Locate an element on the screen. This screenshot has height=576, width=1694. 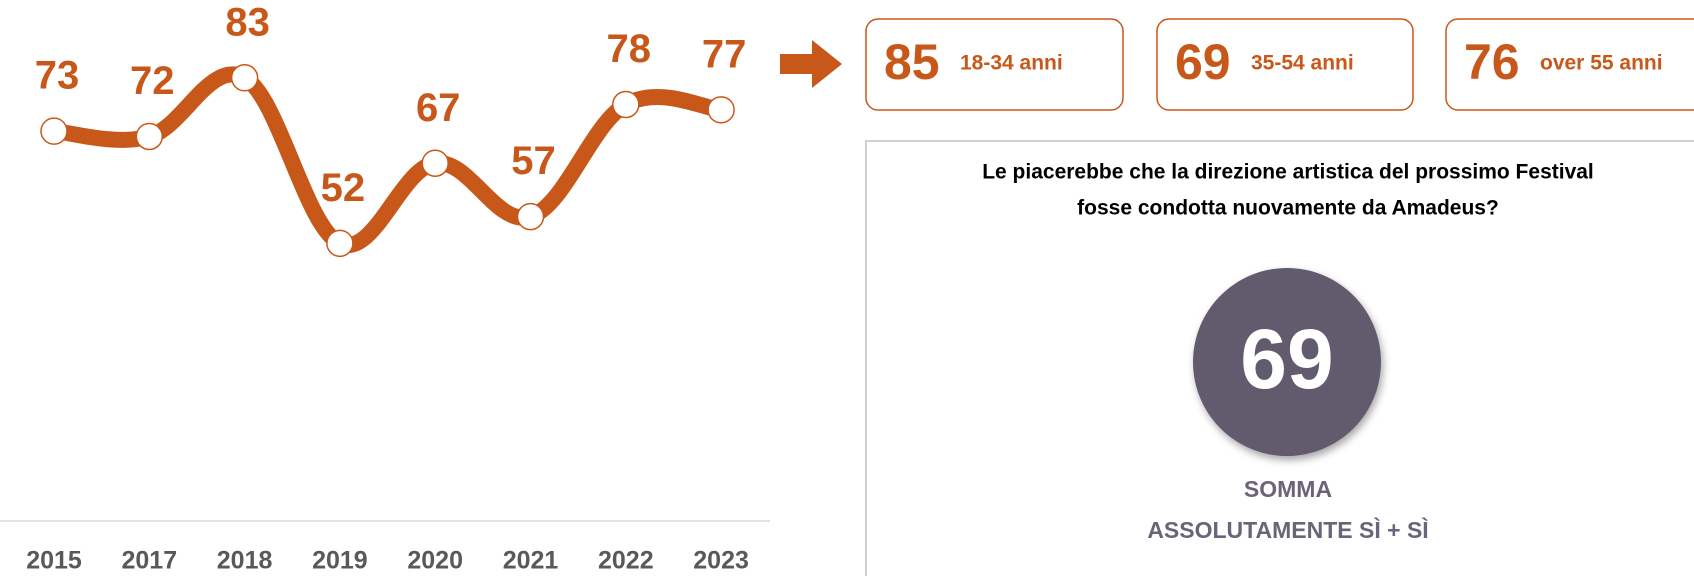
data-label: 57 is located at coordinates (533, 161).